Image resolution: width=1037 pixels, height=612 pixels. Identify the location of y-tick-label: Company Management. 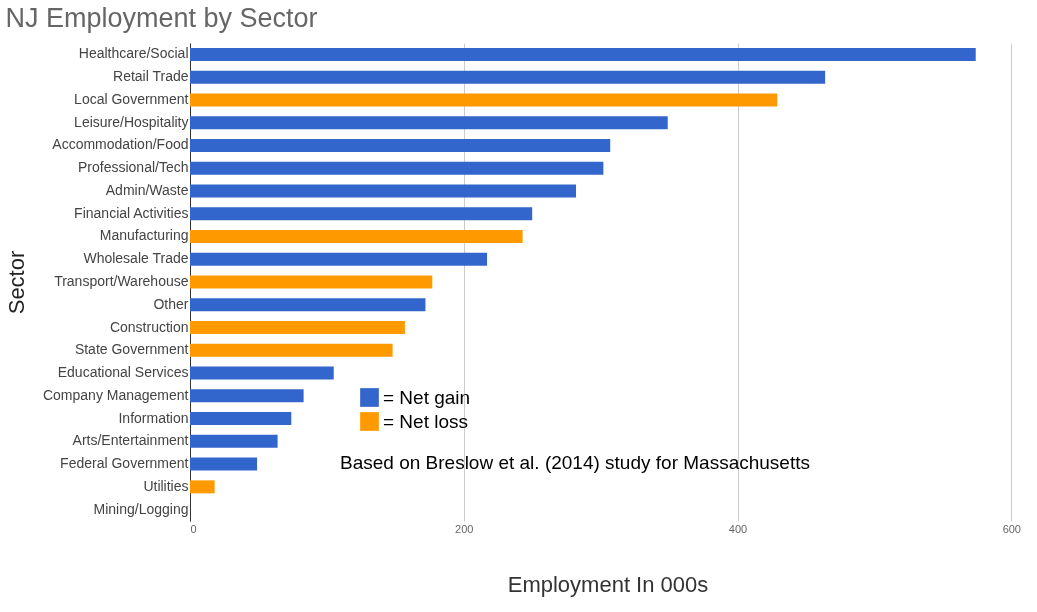
(115, 394).